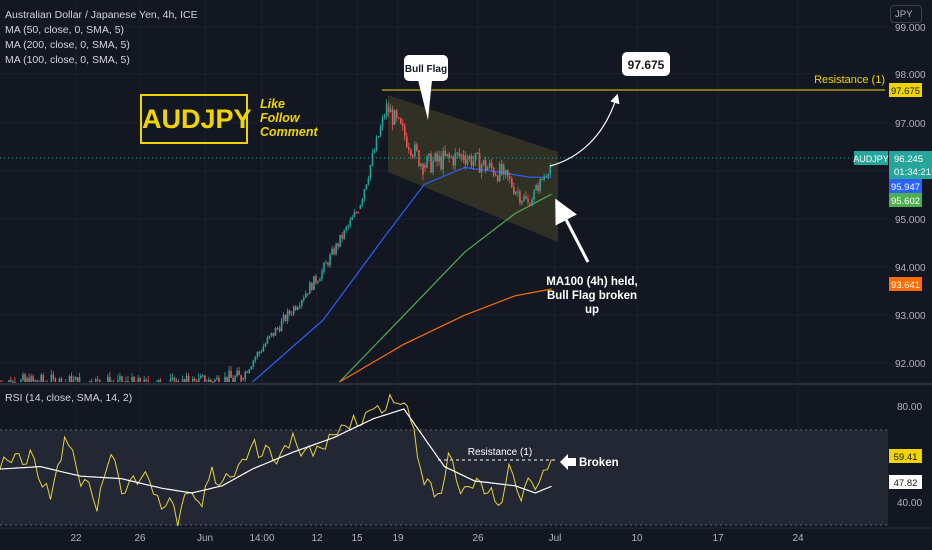 The image size is (932, 550). Describe the element at coordinates (910, 316) in the screenshot. I see `price-tick: 93.000` at that location.